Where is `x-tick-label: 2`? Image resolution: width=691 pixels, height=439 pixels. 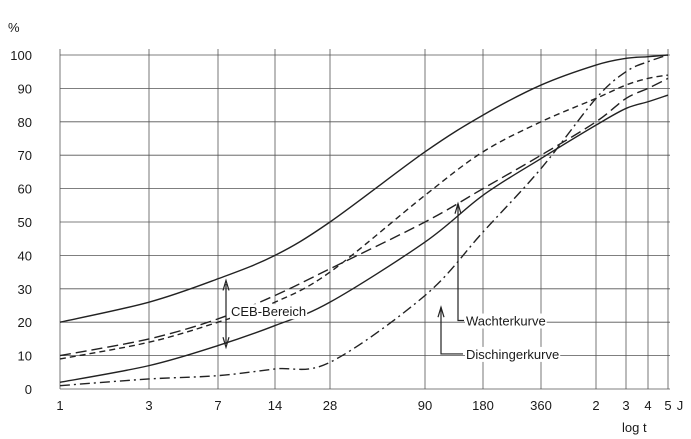
x-tick-label: 2 is located at coordinates (595, 405).